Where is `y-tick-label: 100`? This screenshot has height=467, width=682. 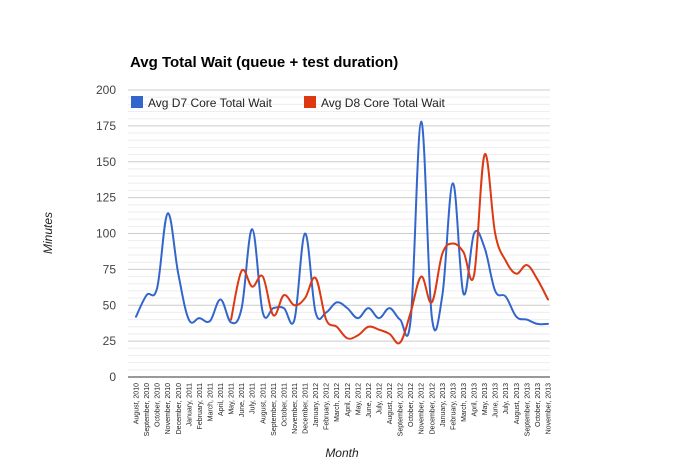
y-tick-label: 100 is located at coordinates (106, 234).